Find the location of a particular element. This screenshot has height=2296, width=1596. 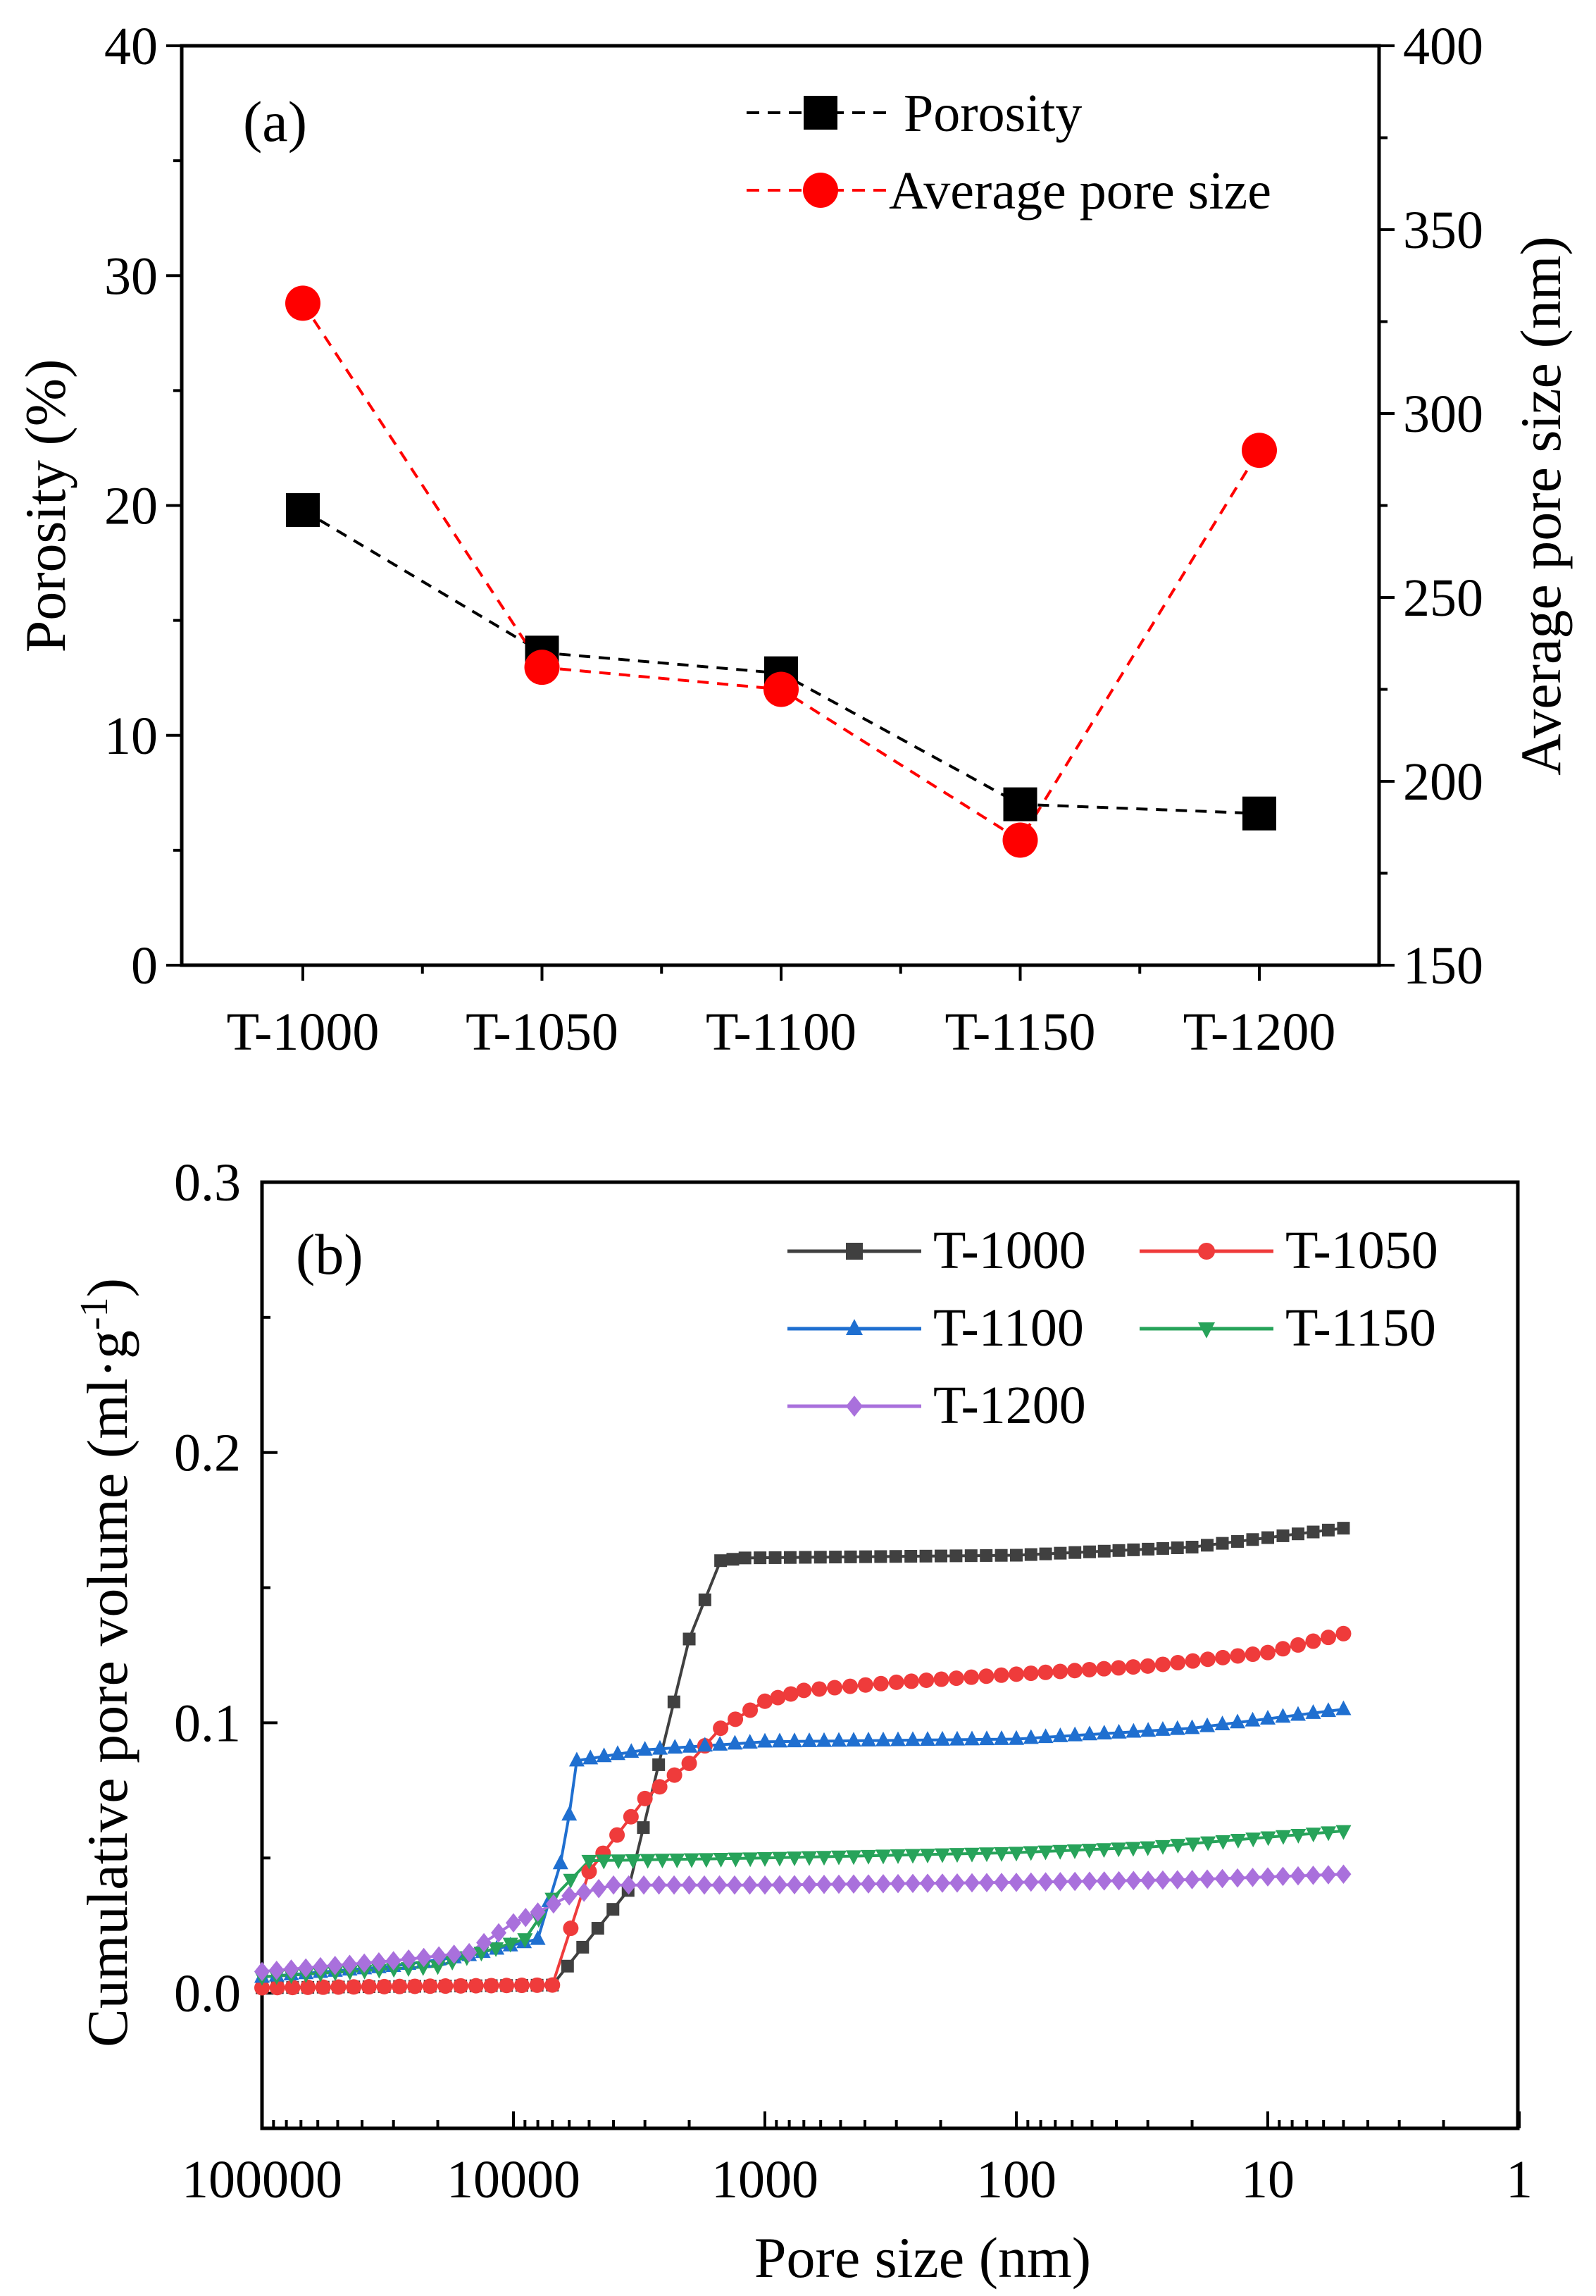

panel-a-y-tick-label: 10 is located at coordinates (131, 736).